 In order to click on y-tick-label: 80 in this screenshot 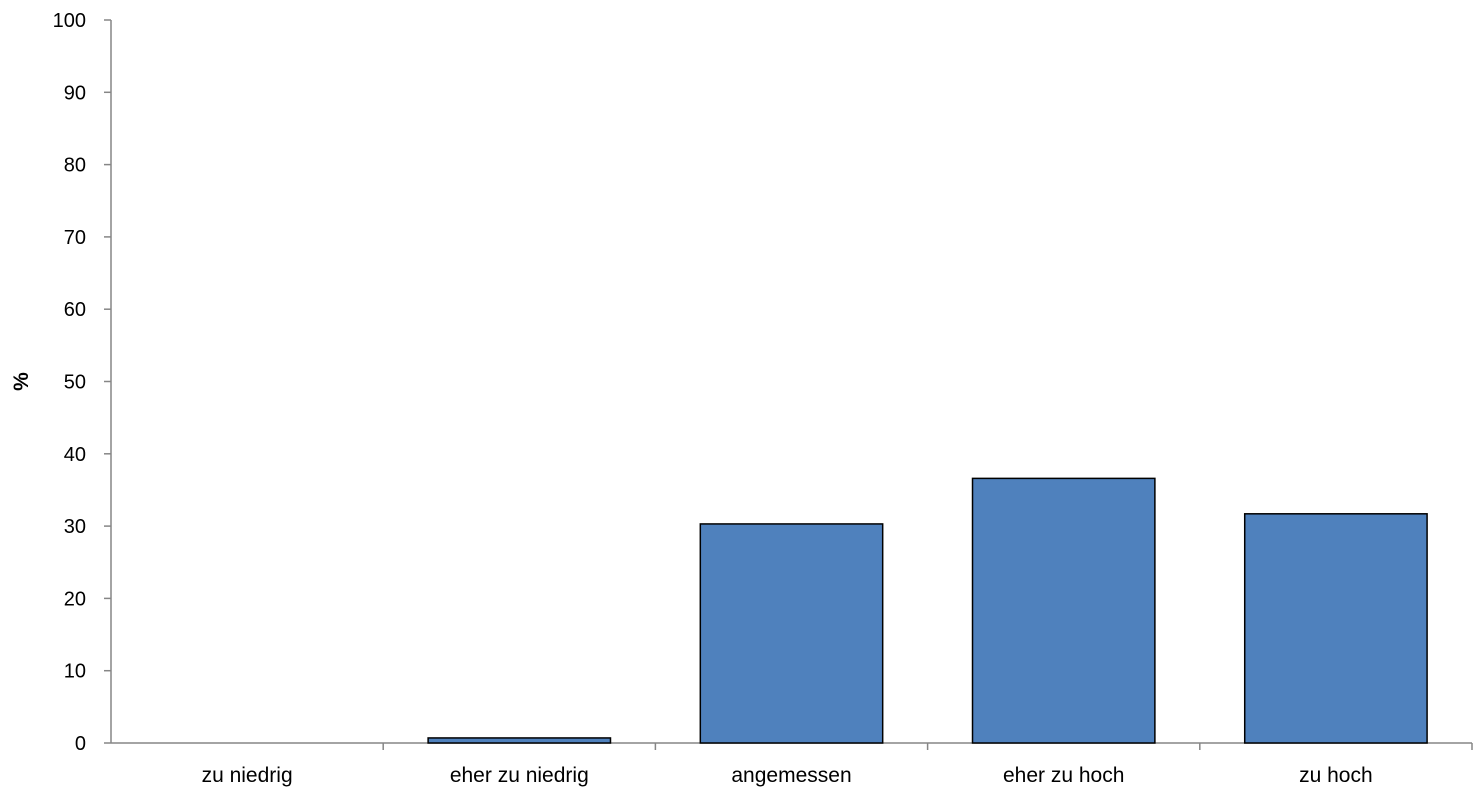, I will do `click(75, 166)`.